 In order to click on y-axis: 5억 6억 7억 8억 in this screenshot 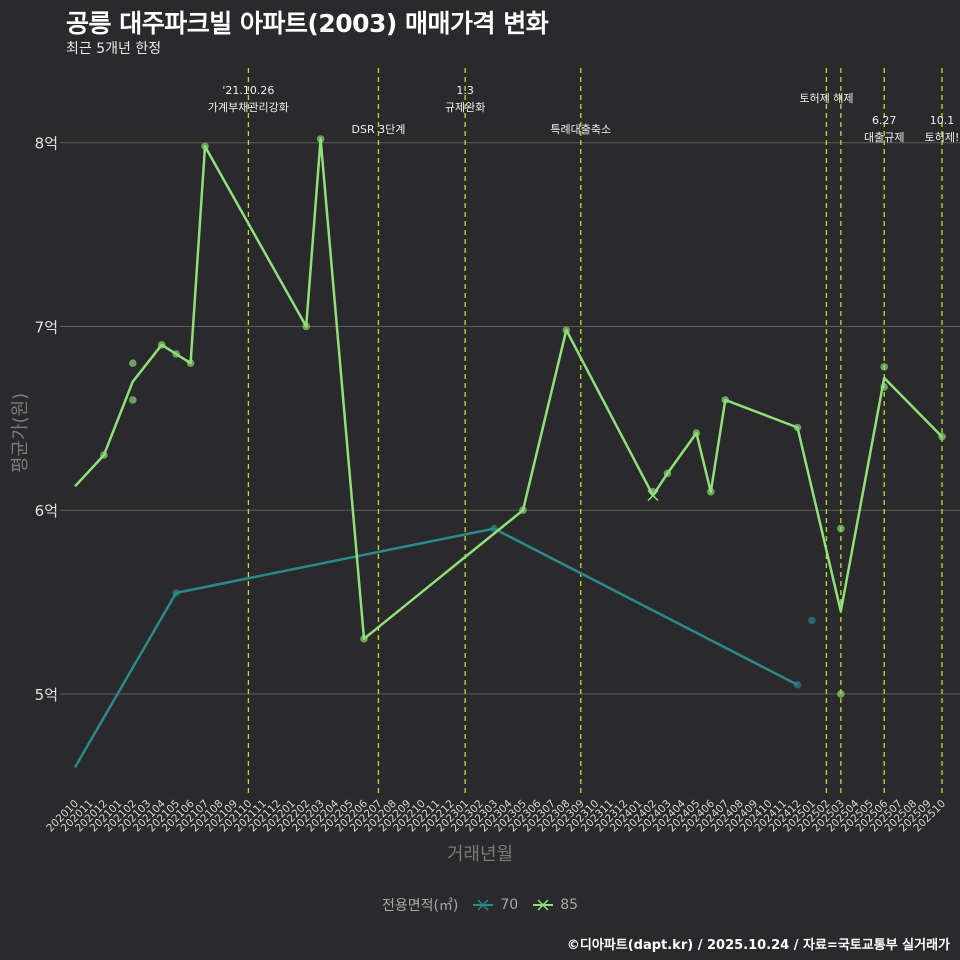, I will do `click(46, 419)`.